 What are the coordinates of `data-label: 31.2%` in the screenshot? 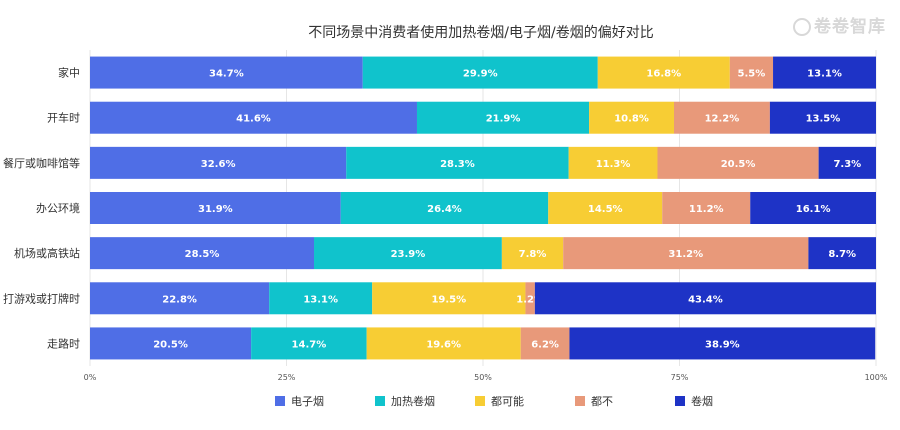 It's located at (685, 254).